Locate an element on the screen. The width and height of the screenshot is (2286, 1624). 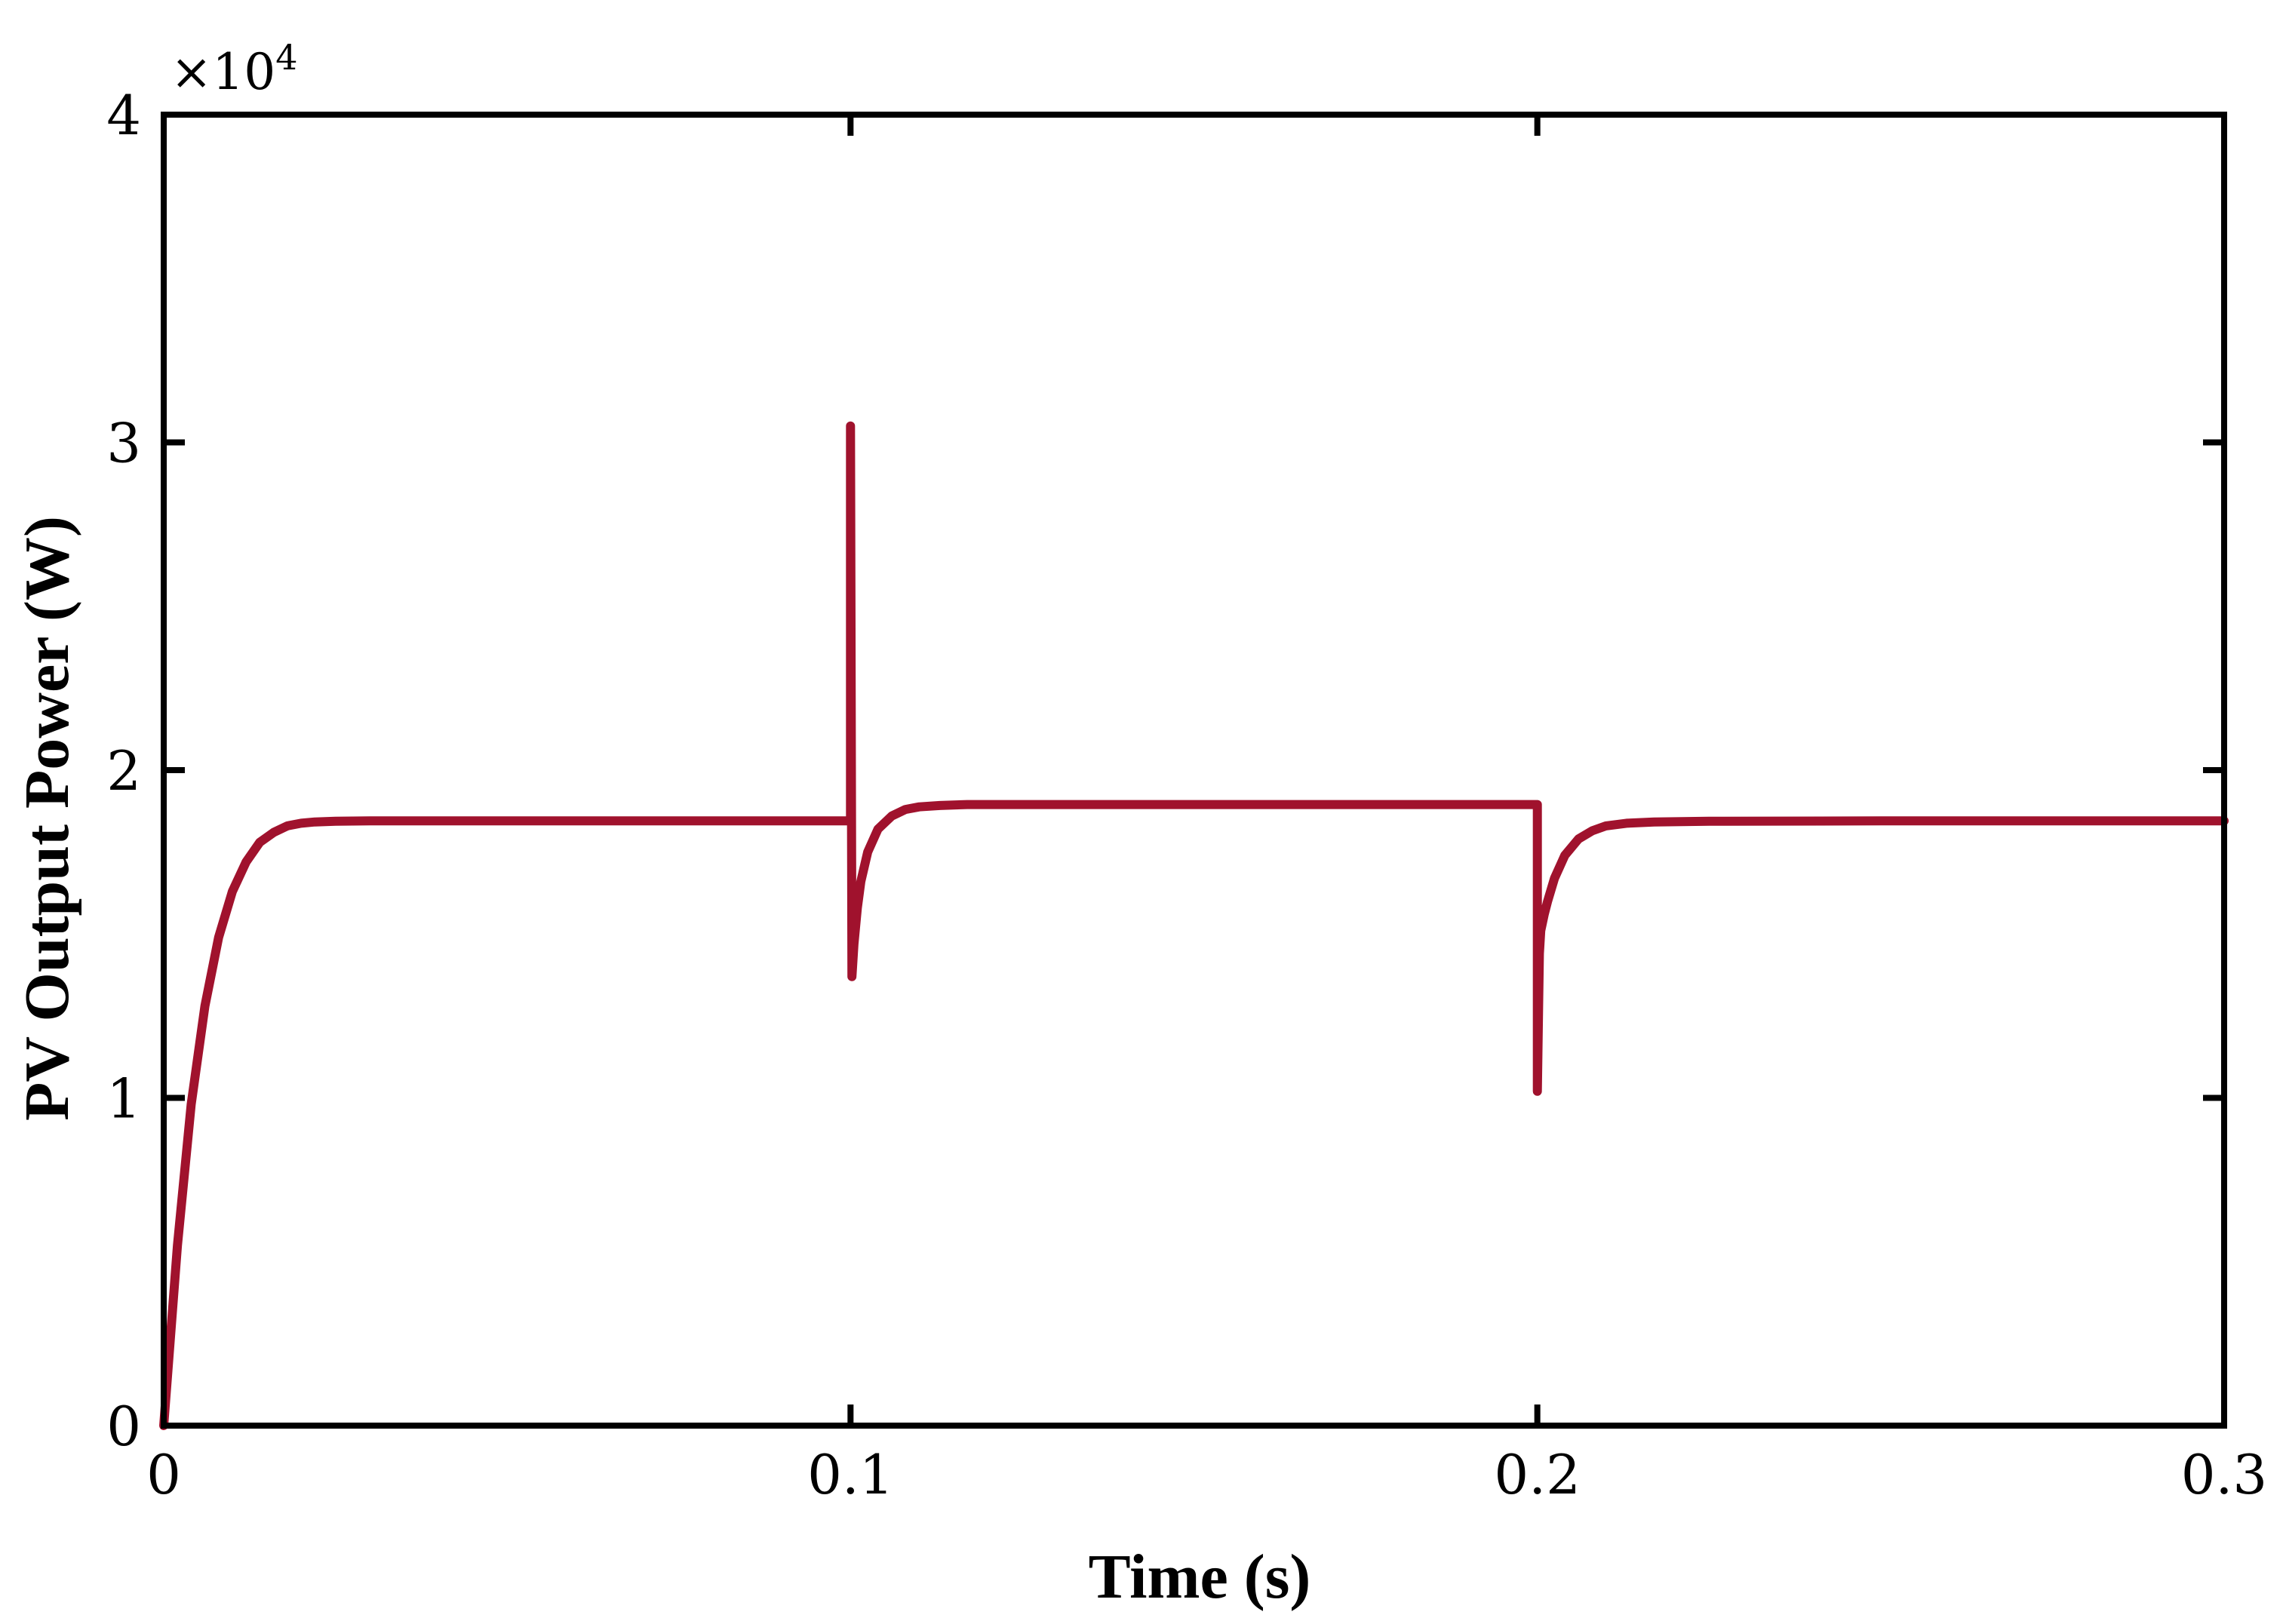
x-tick-label: 0.2 is located at coordinates (1537, 1474).